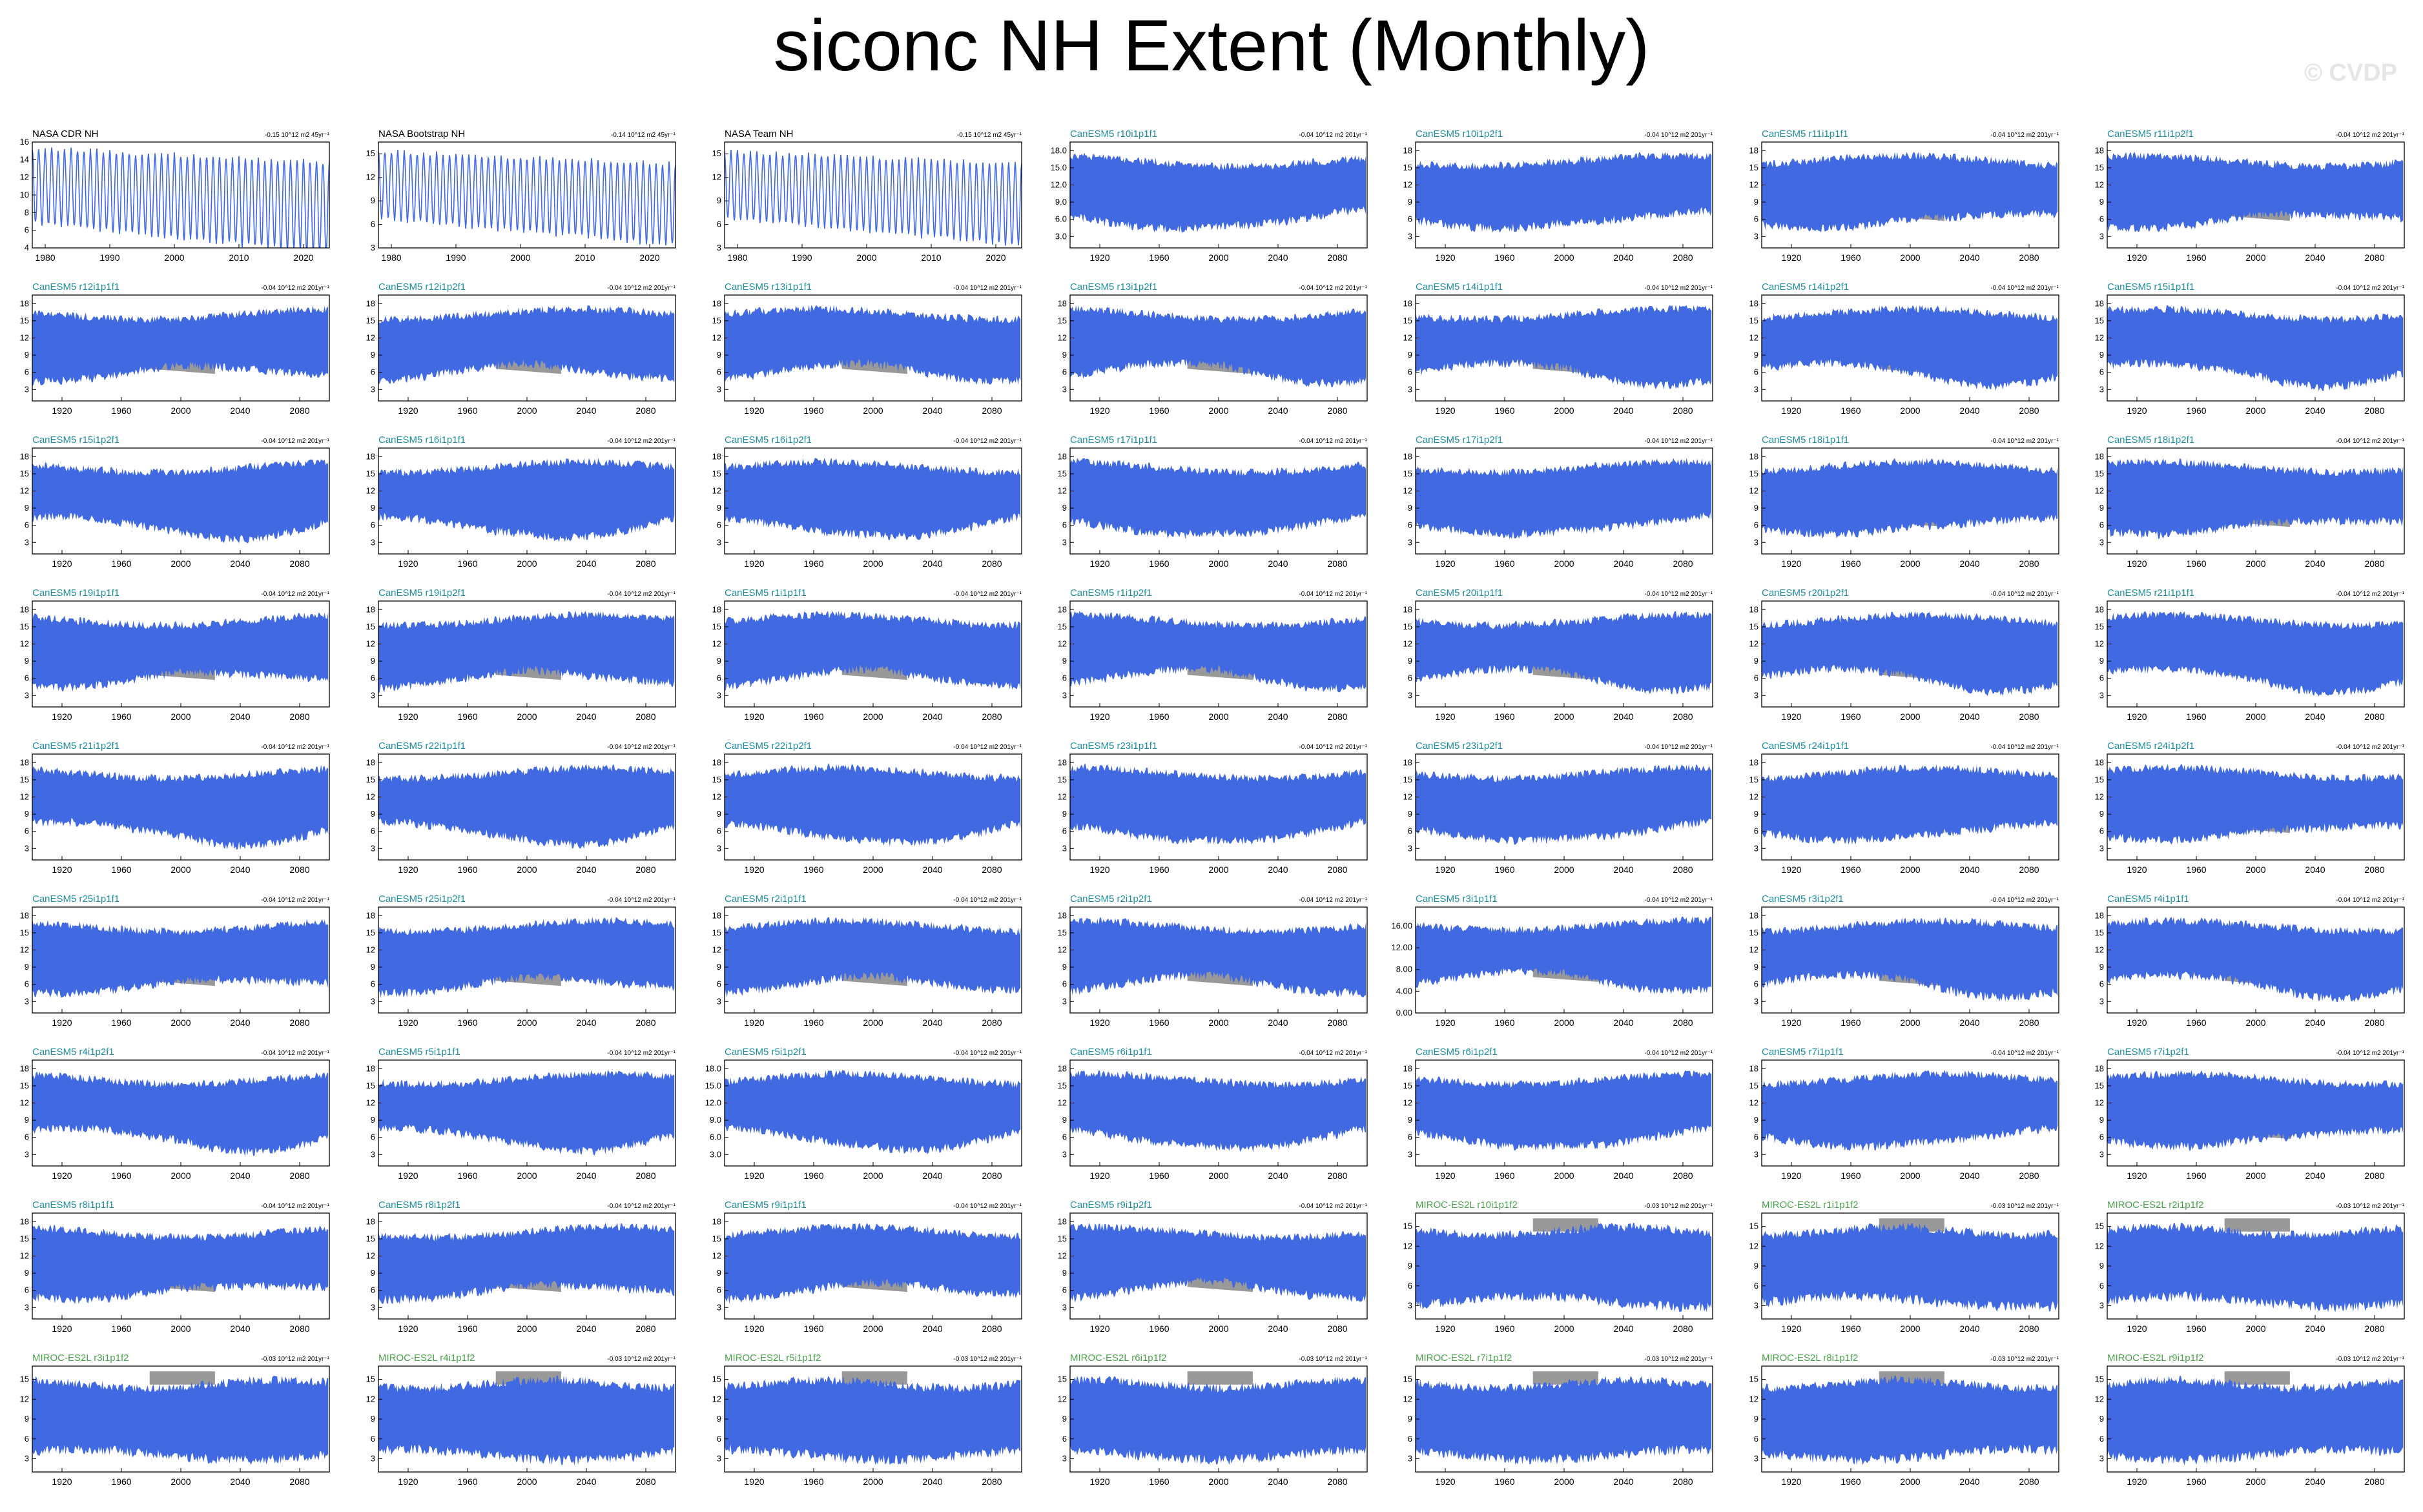 The image size is (2423, 1512). What do you see at coordinates (1404, 1012) in the screenshot?
I see `y-tick-label: 0.00` at bounding box center [1404, 1012].